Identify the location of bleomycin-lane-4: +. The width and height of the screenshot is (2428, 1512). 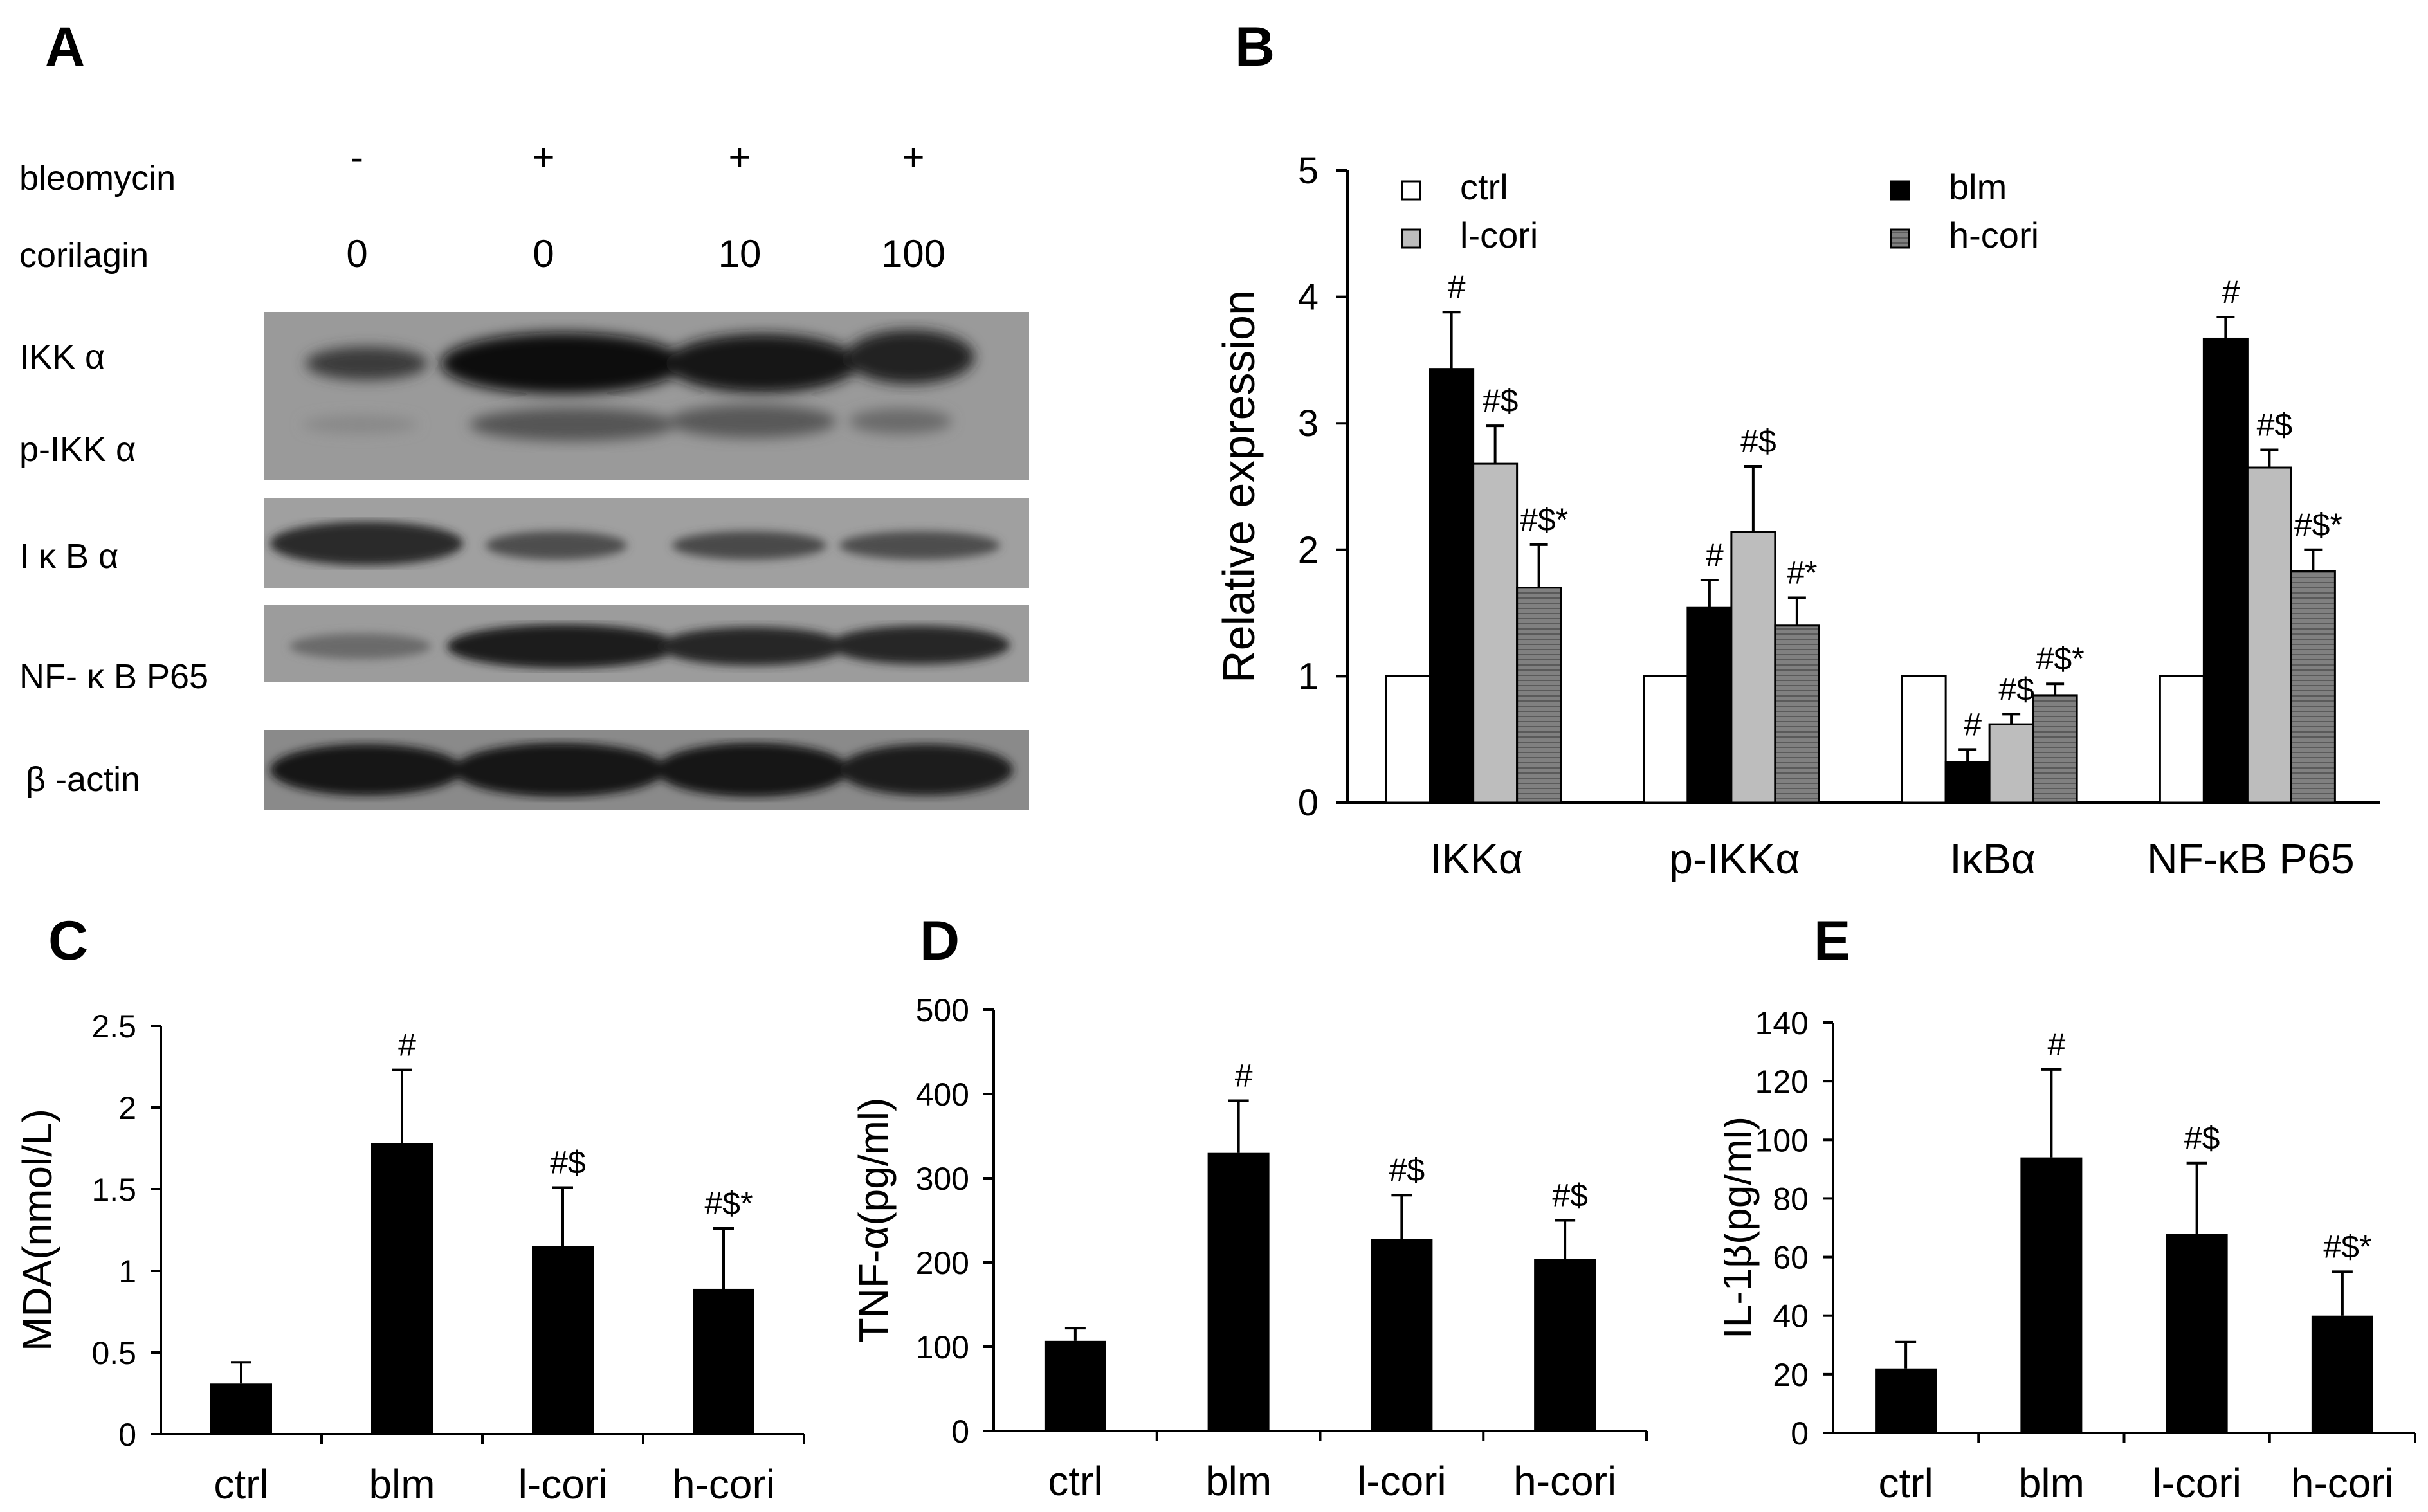
(913, 157).